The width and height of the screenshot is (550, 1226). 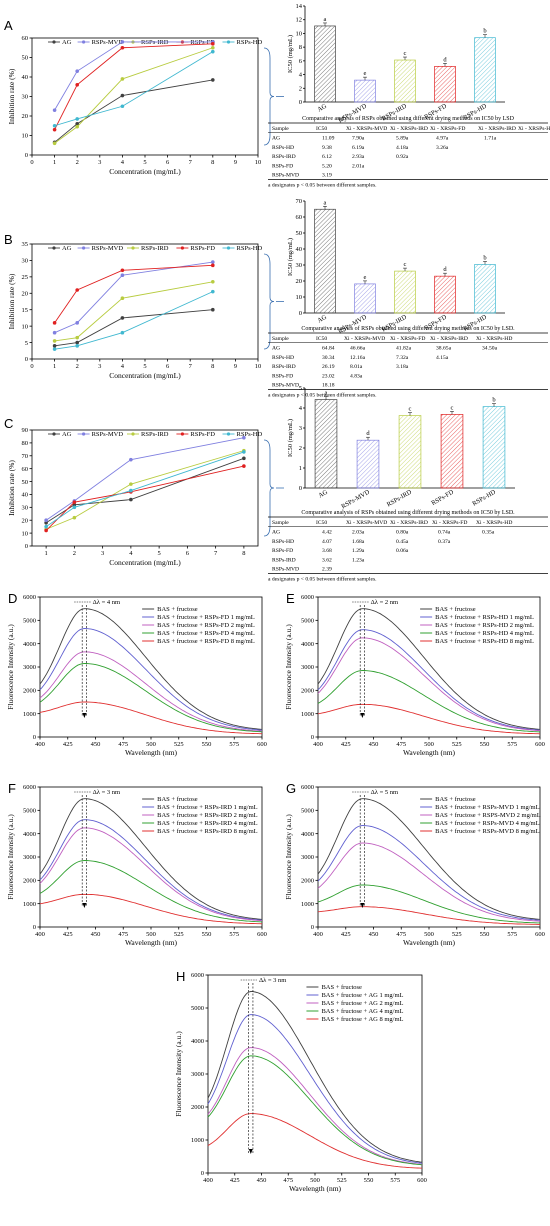 I want to click on table-cell: 2.93a, so click(x=358, y=157).